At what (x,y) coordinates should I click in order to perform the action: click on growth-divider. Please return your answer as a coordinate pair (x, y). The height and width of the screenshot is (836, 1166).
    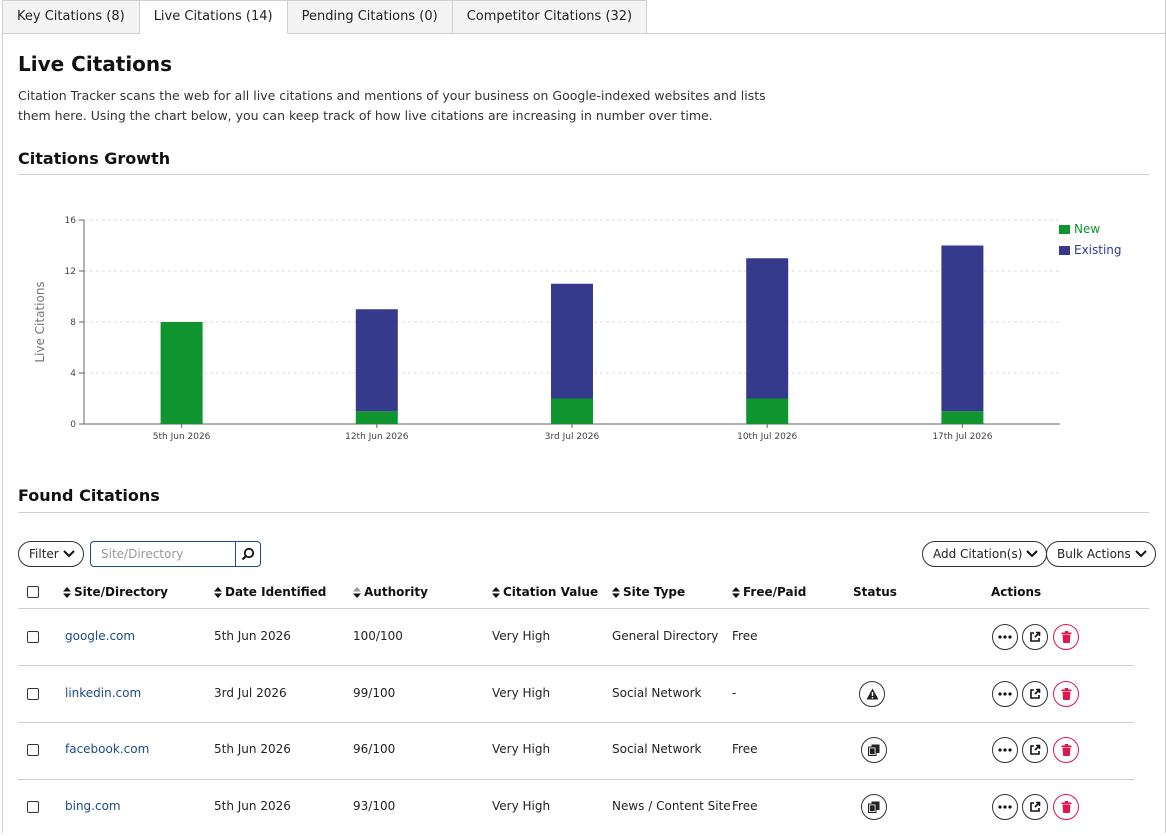
    Looking at the image, I should click on (583, 174).